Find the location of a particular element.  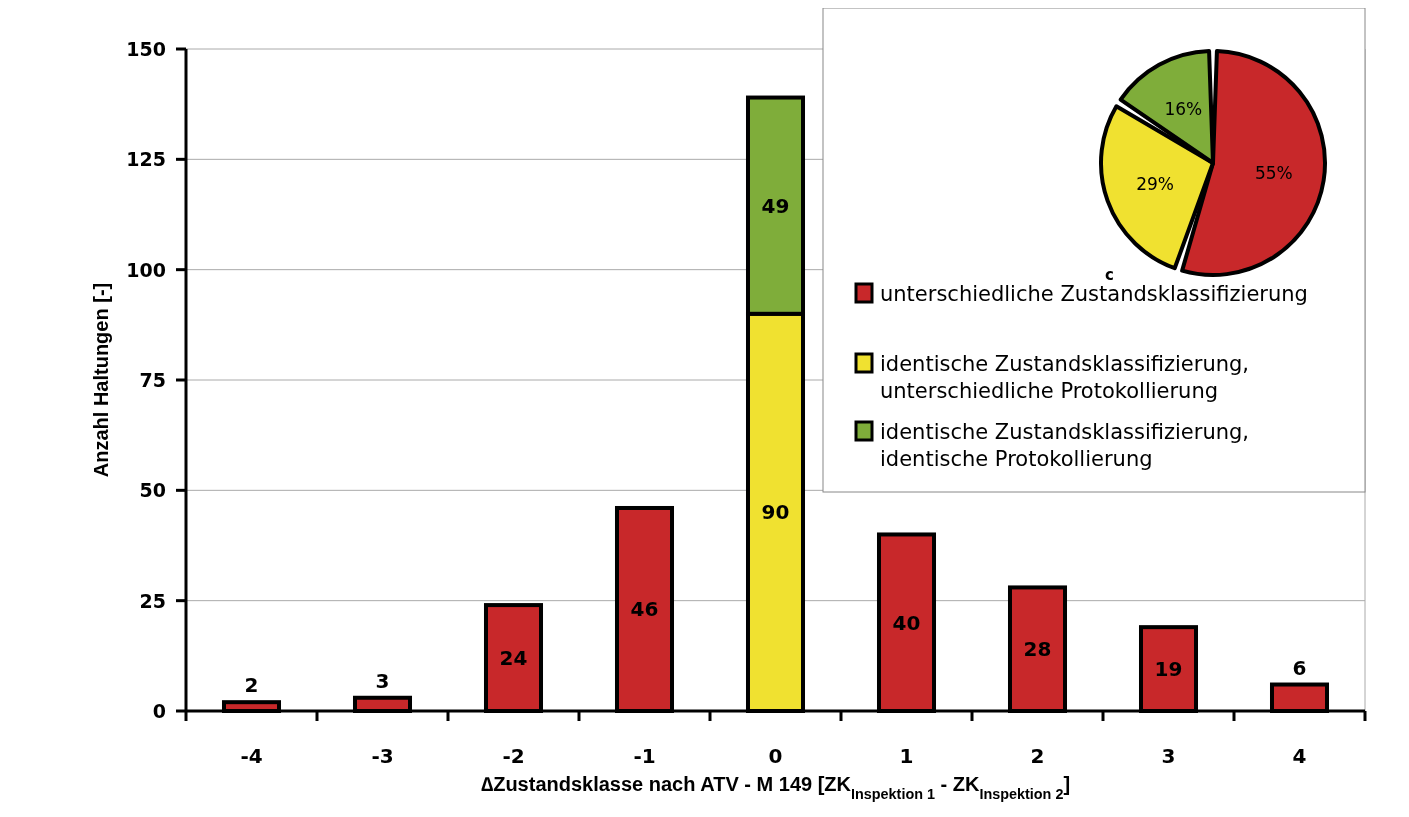

data-label: 29% is located at coordinates (1155, 183).